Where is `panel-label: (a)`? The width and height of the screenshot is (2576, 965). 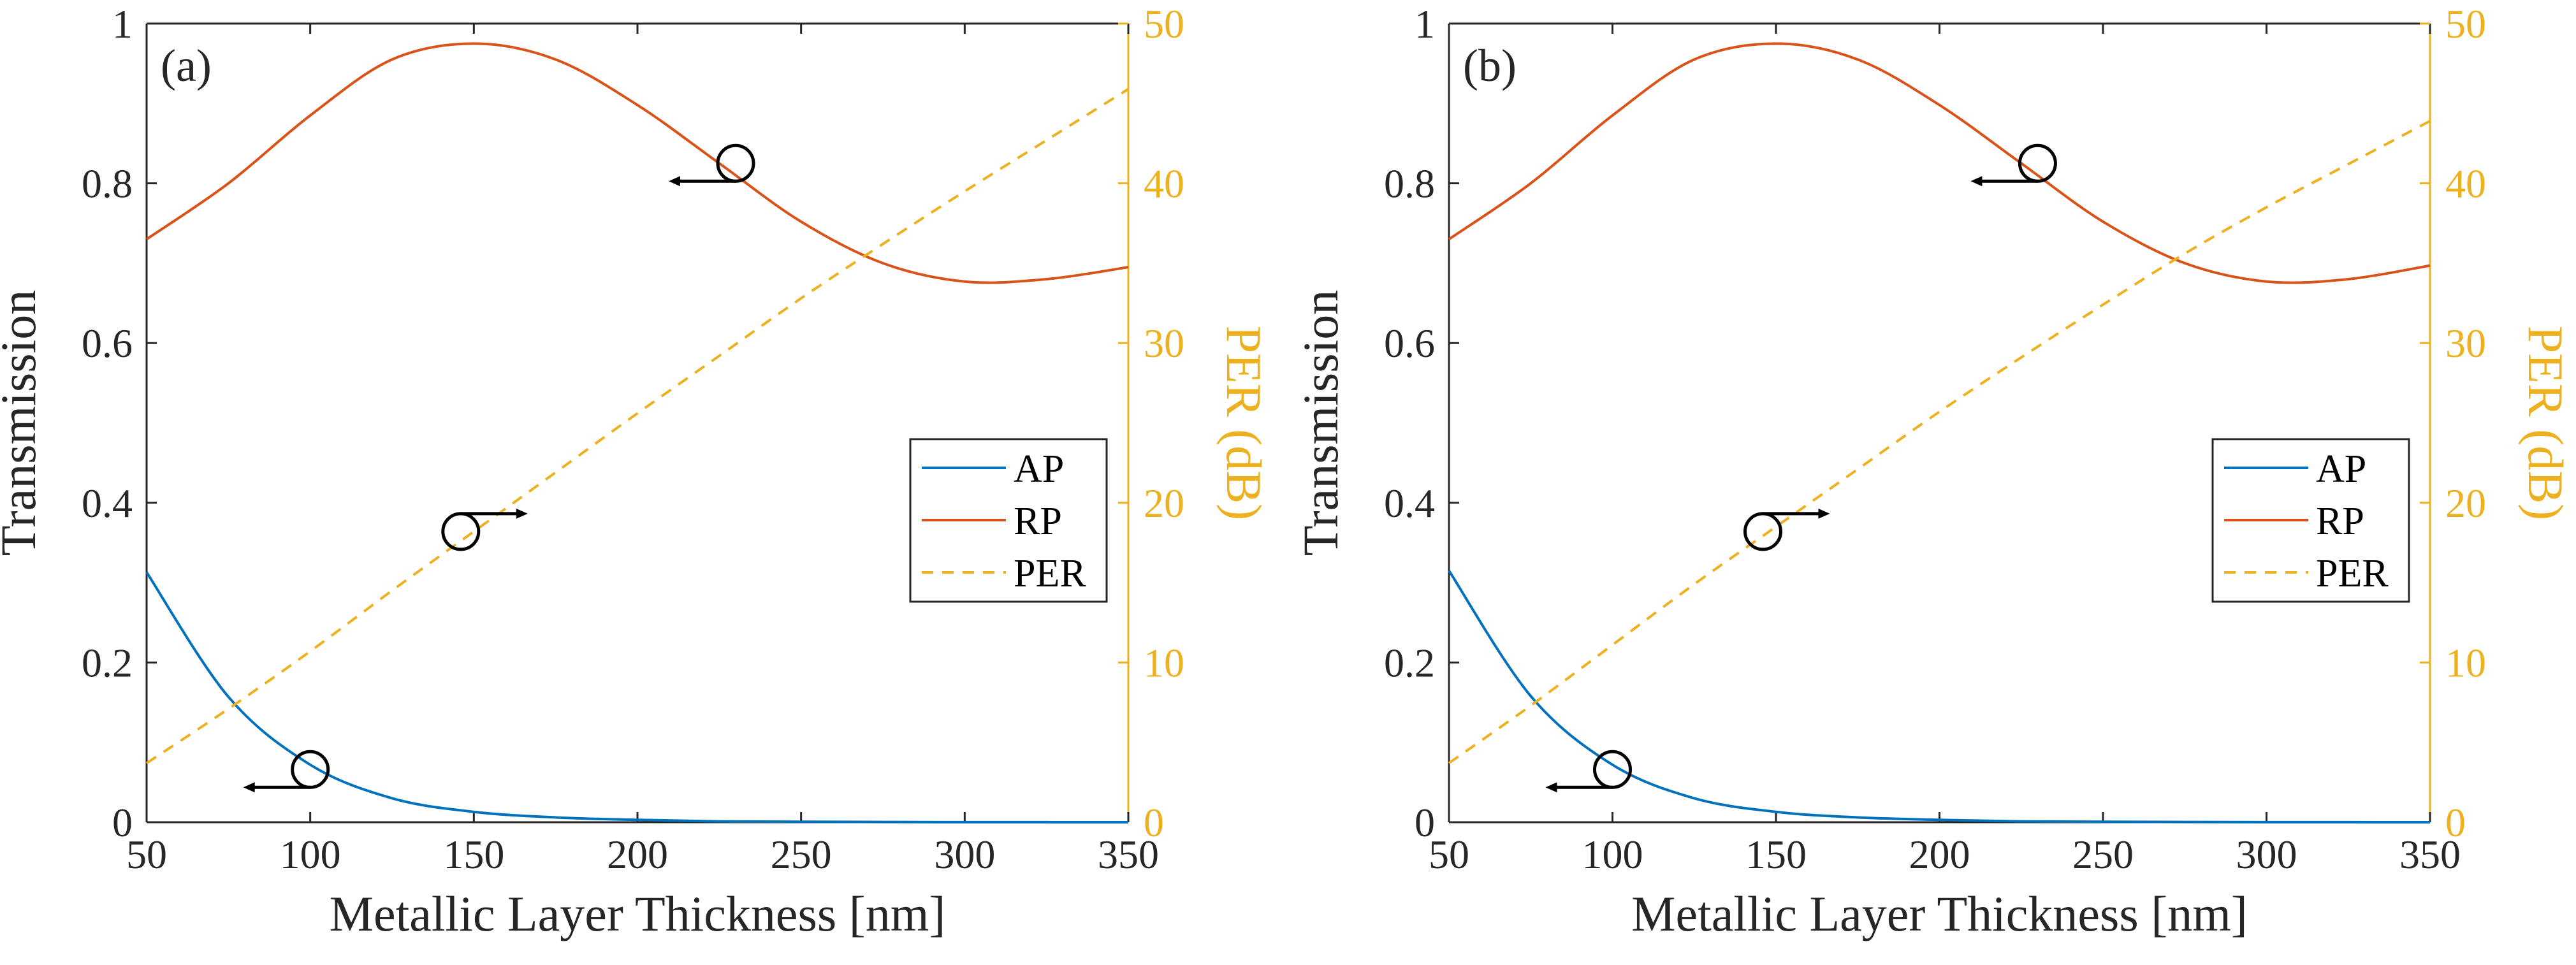
panel-label: (a) is located at coordinates (186, 65).